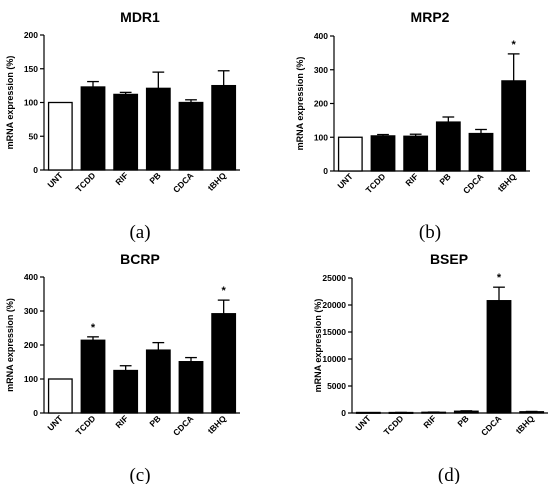 The image size is (550, 484). Describe the element at coordinates (430, 17) in the screenshot. I see `chart-title: MRP2` at that location.